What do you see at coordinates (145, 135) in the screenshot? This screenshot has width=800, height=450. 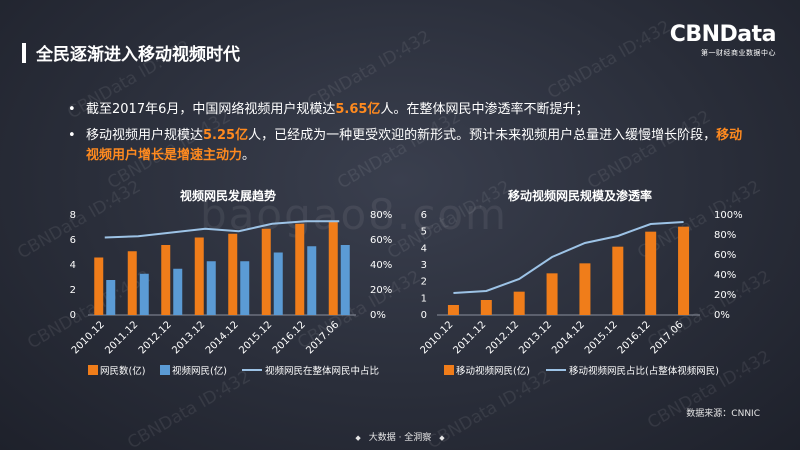 I see `bullet-text: 移动视频用户规模达` at bounding box center [145, 135].